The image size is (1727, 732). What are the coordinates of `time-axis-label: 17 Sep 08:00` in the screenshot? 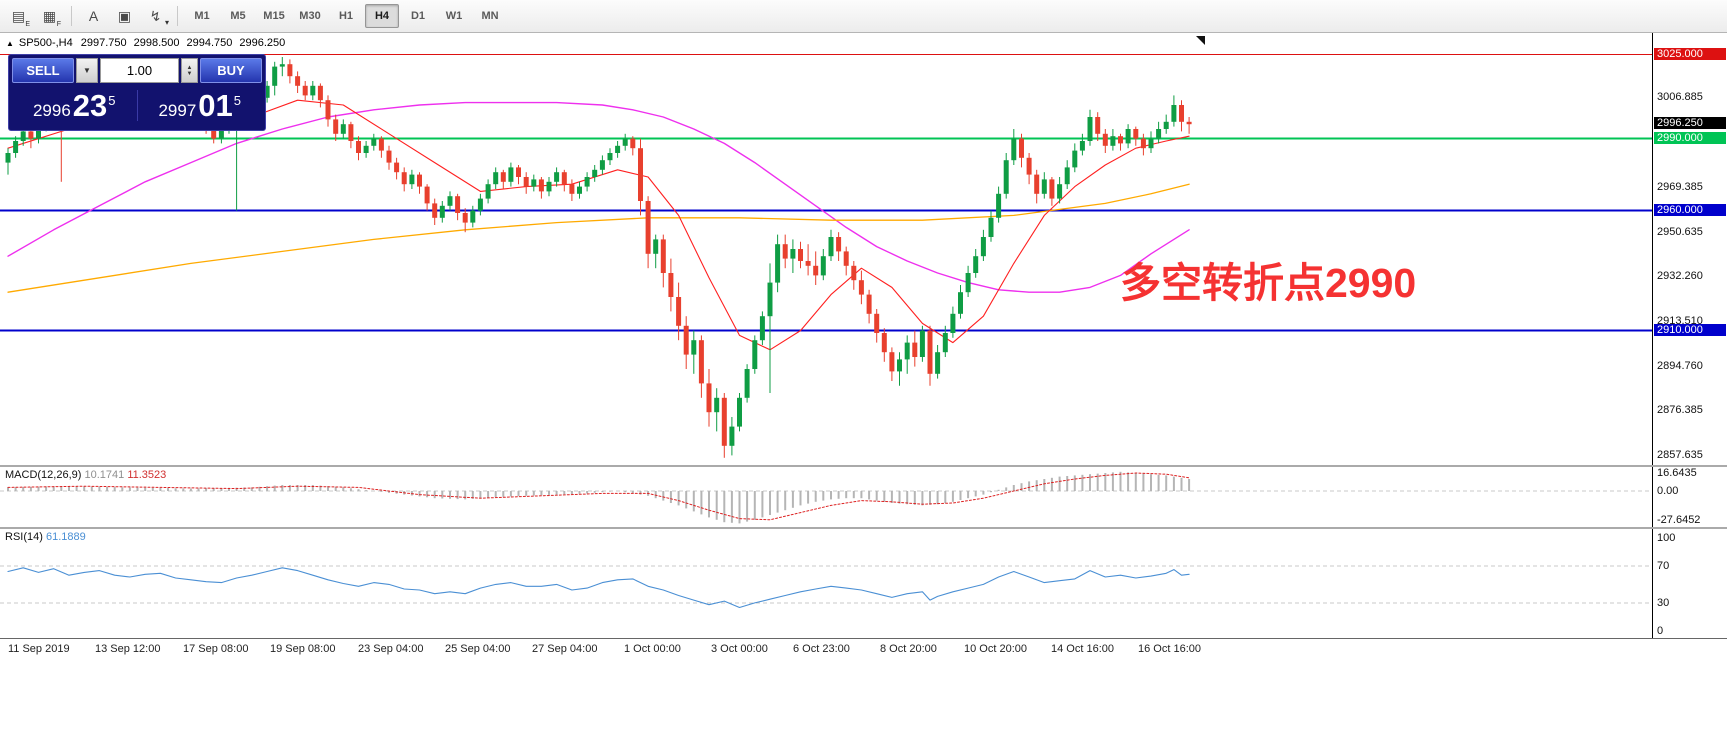 It's located at (216, 649).